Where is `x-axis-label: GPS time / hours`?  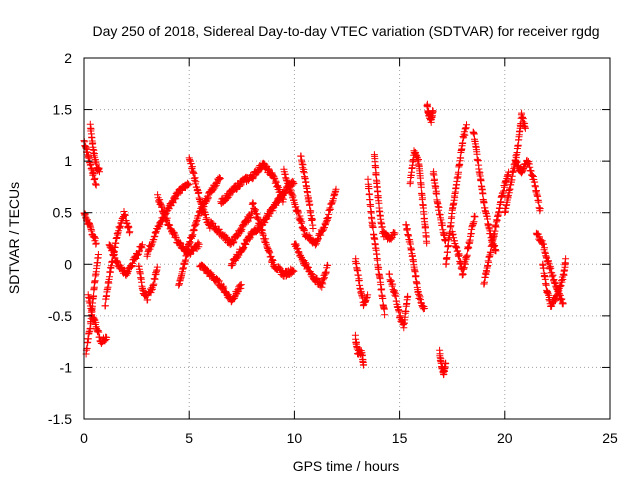 x-axis-label: GPS time / hours is located at coordinates (346, 466).